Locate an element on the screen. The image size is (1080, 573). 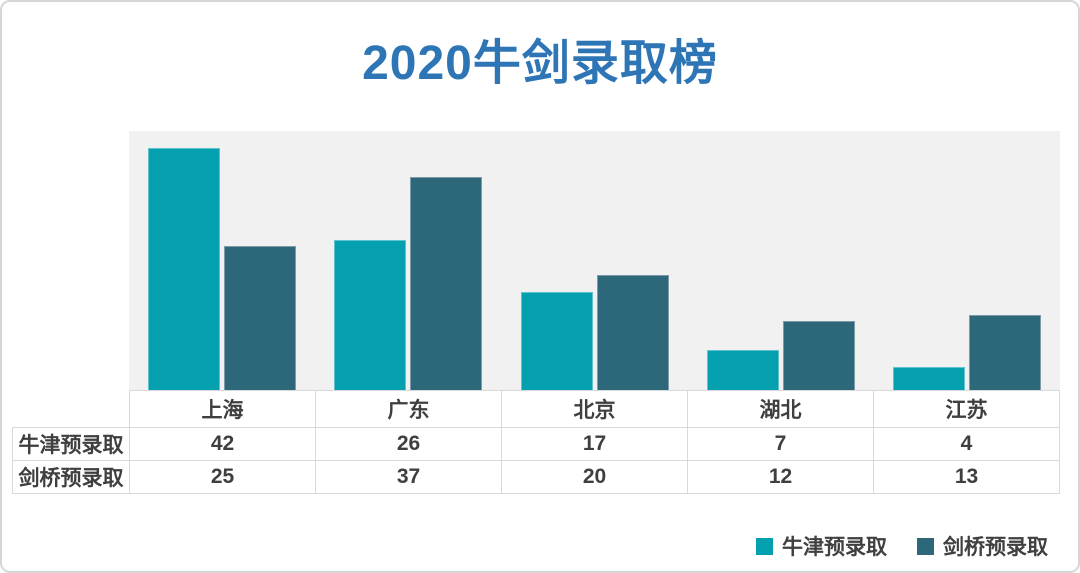
chart-title: 2020牛剑录取榜 is located at coordinates (540, 63).